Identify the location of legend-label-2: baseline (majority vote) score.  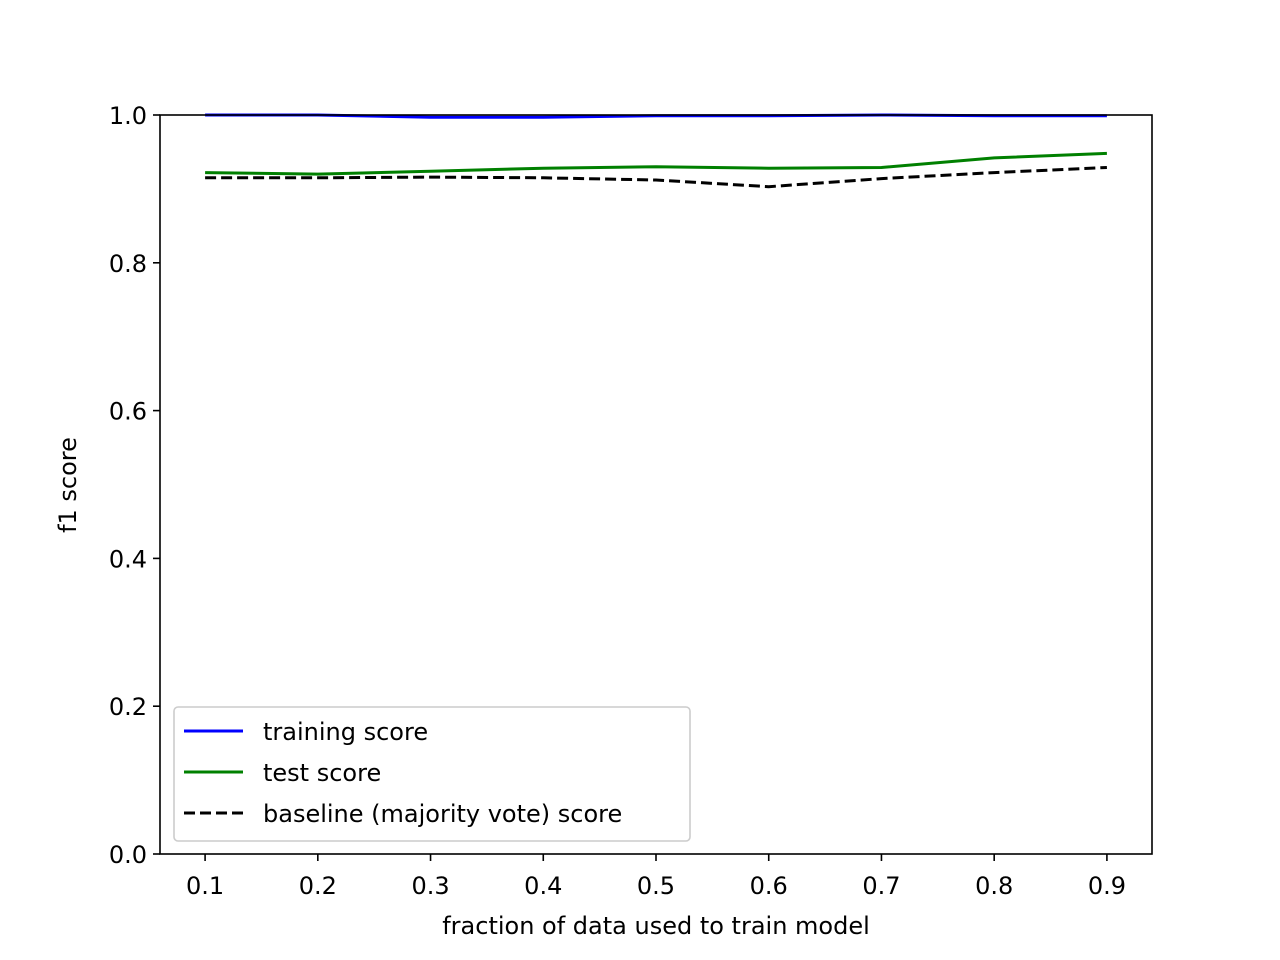
(442, 814).